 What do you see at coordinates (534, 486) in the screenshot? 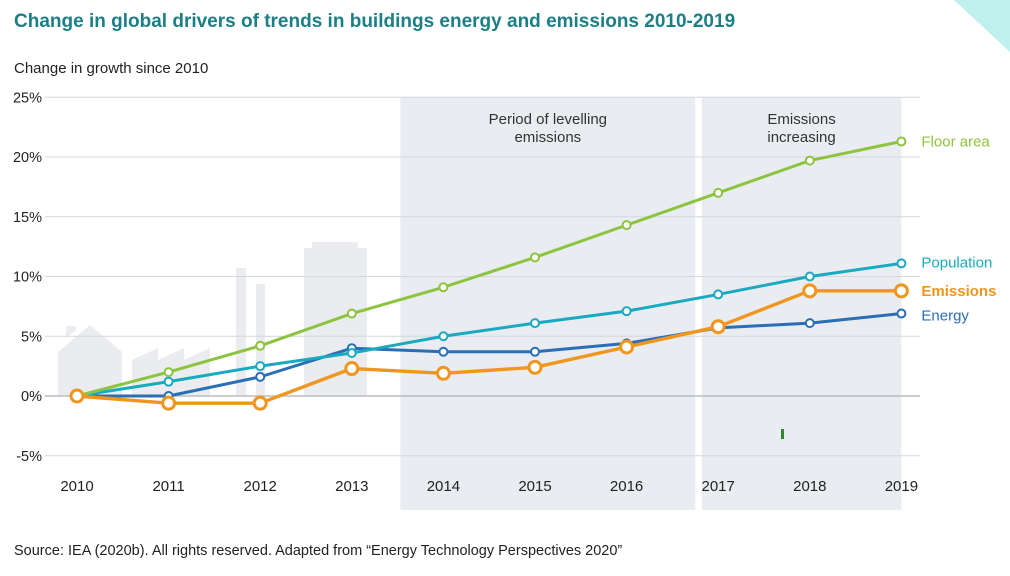
I see `x-tick-label: 2015` at bounding box center [534, 486].